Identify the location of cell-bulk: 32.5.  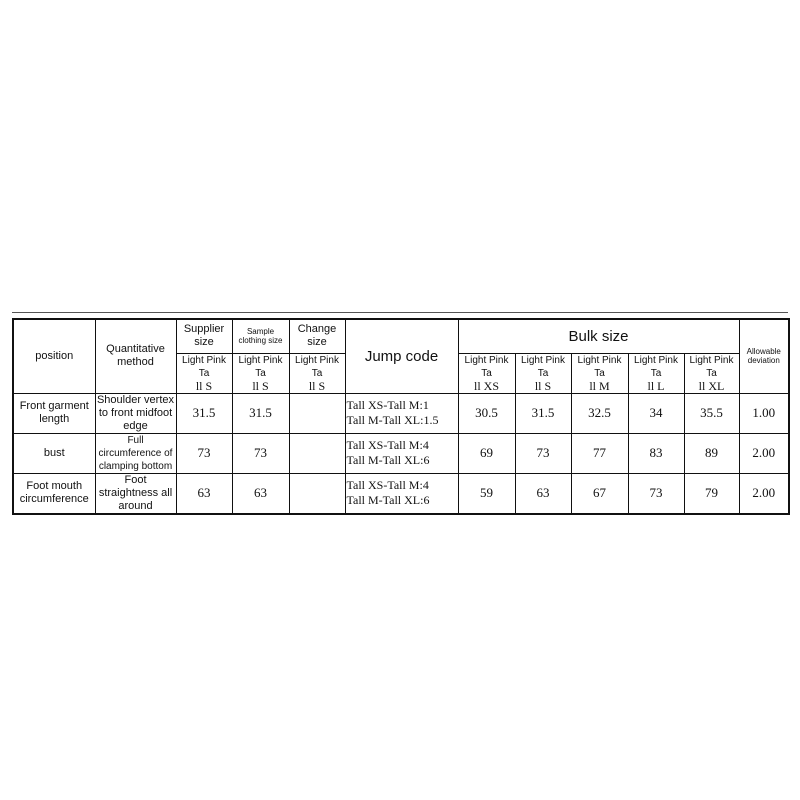
(599, 413).